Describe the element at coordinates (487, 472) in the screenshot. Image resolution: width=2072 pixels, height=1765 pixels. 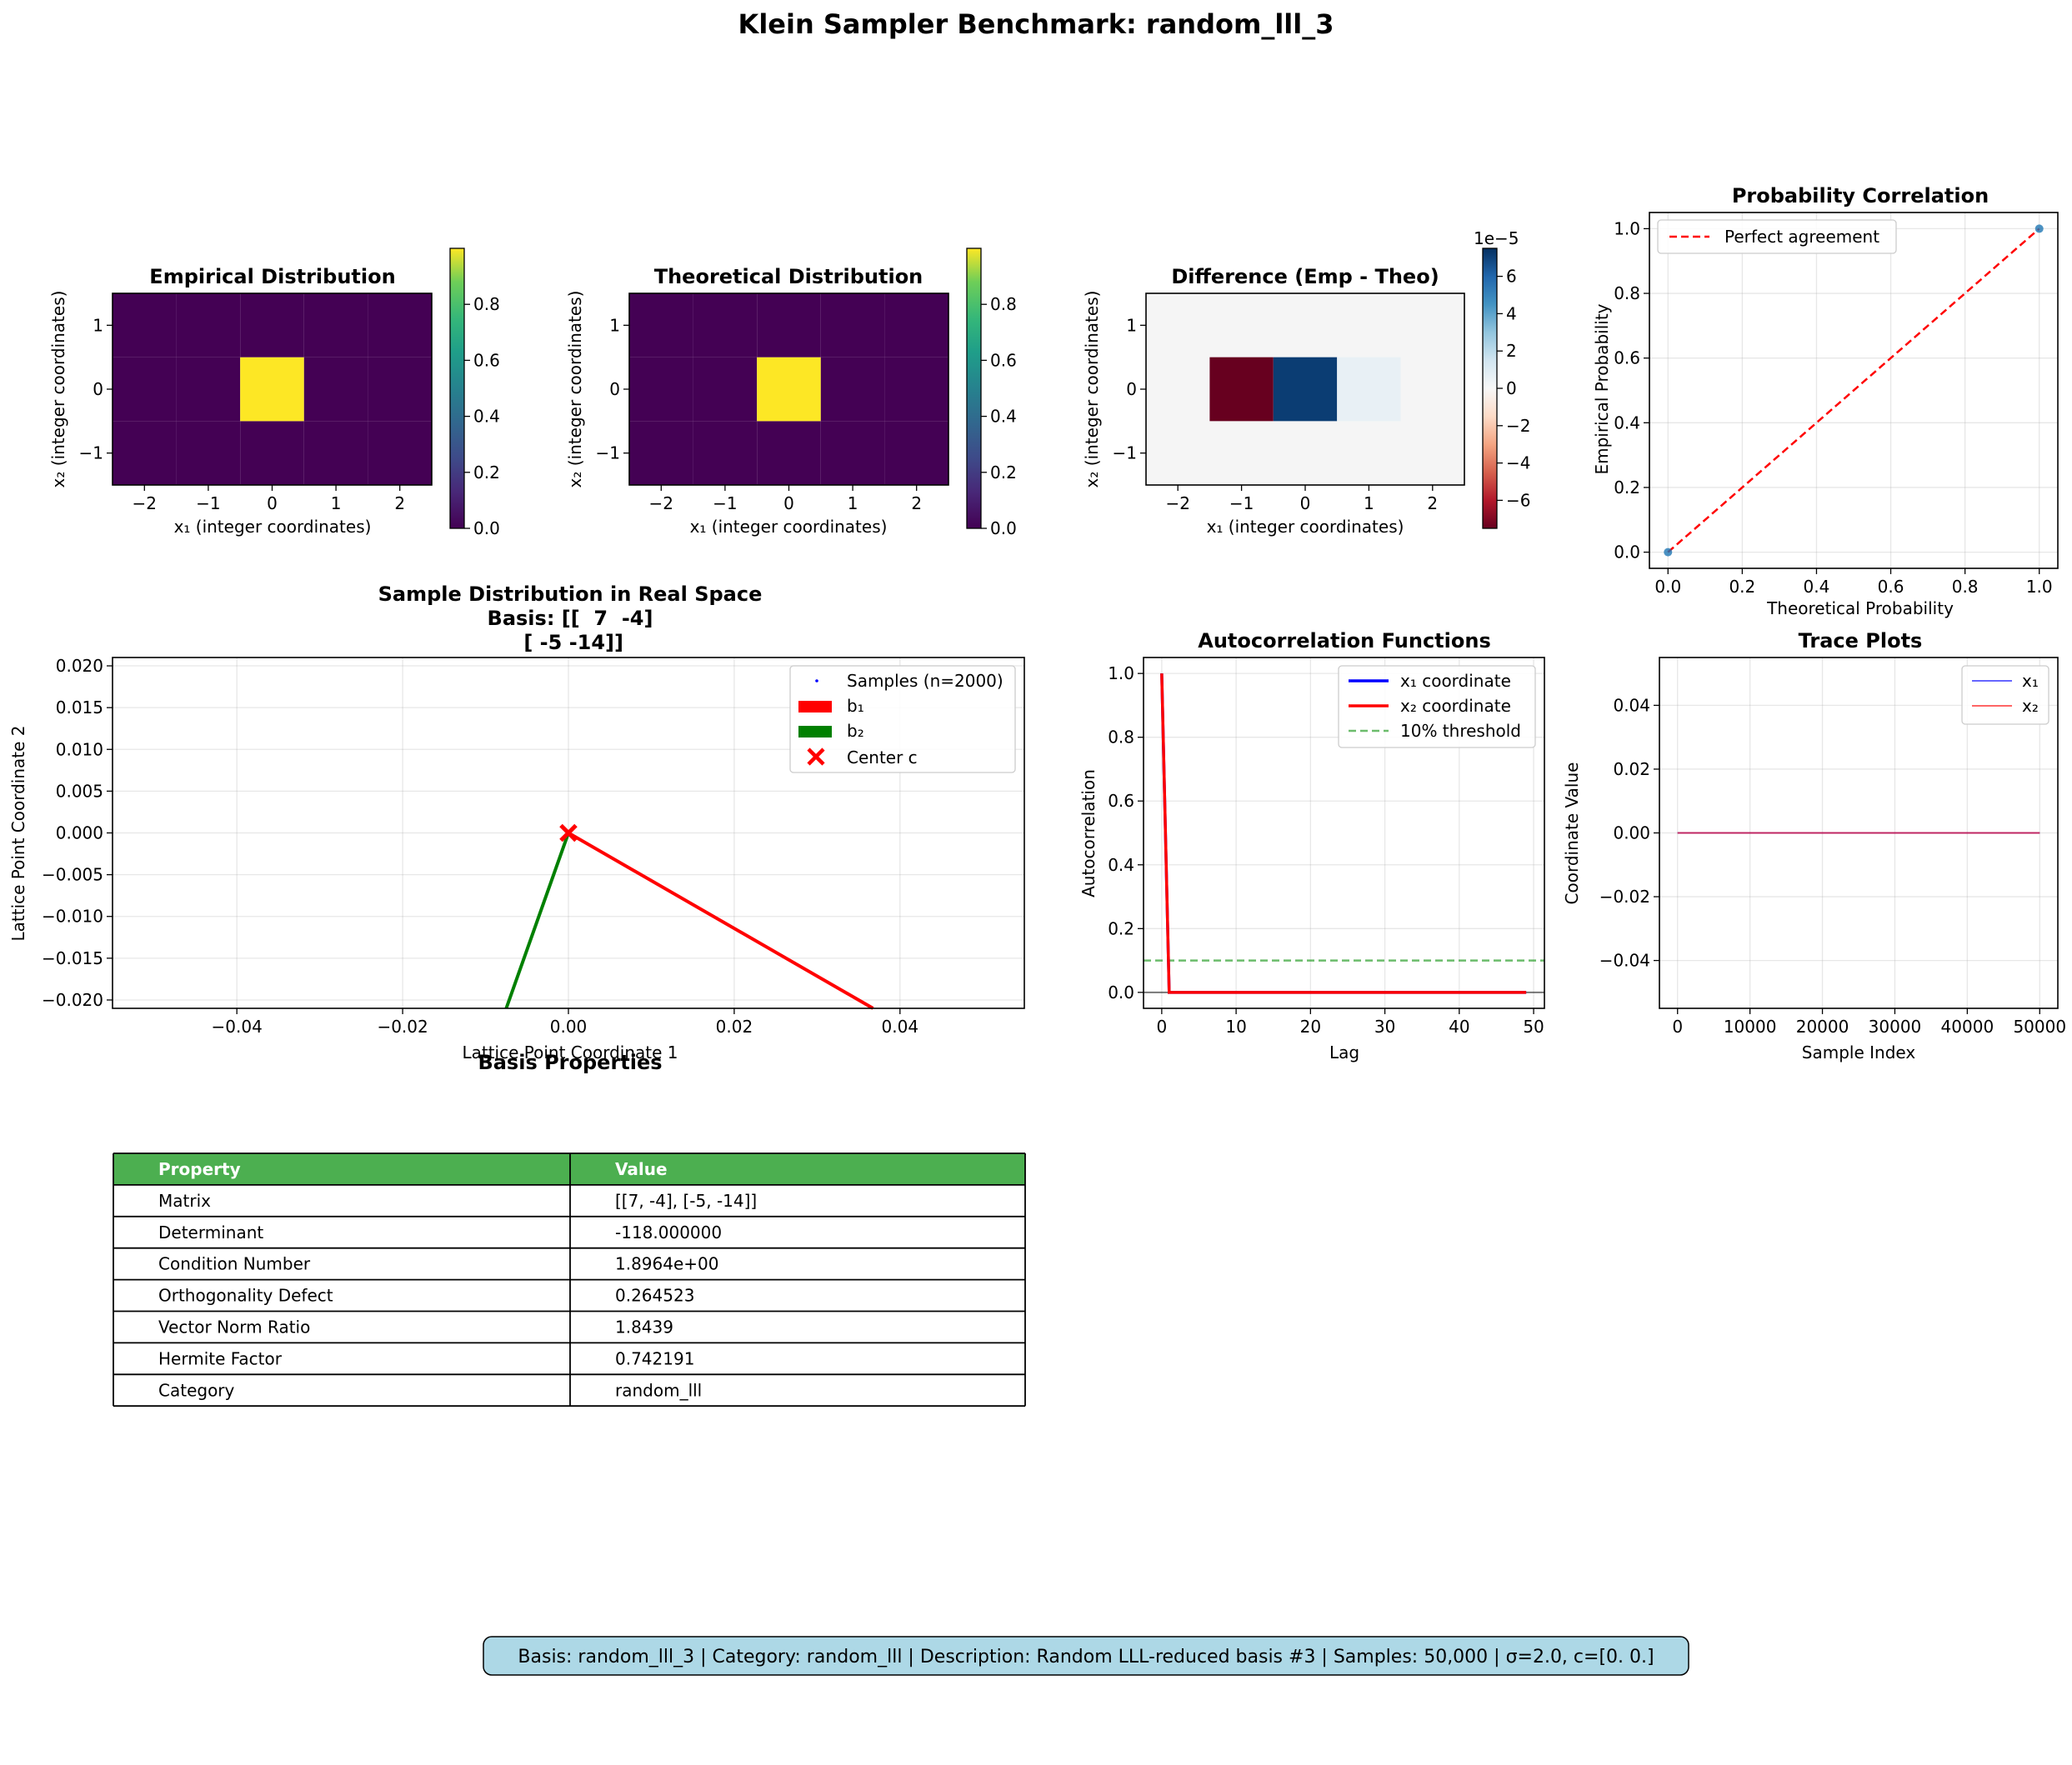
I see `colorbar-tick-label: 0.2` at that location.